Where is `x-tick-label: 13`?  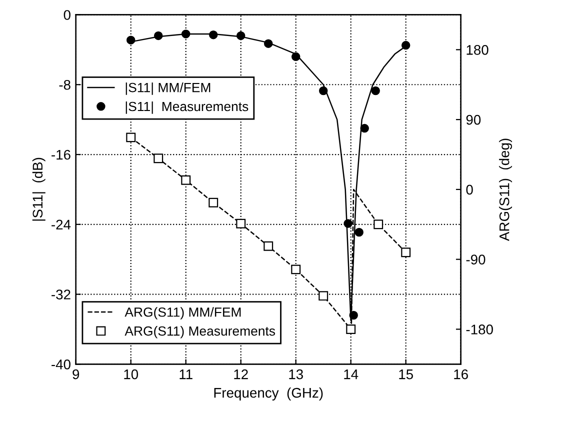 x-tick-label: 13 is located at coordinates (296, 374).